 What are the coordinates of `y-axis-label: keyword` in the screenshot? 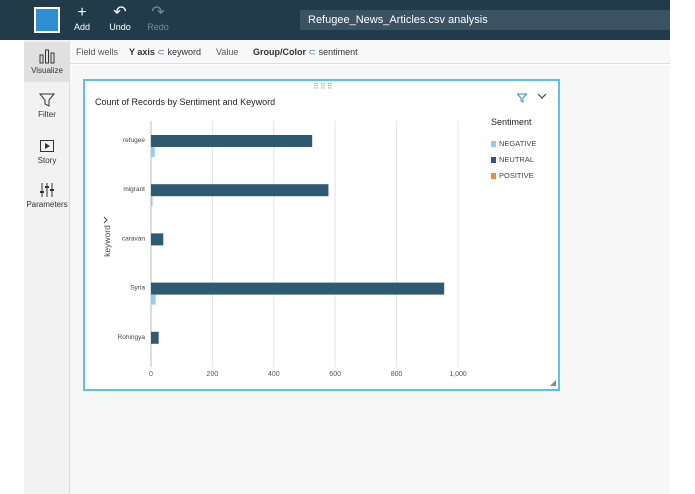 It's located at (107, 241).